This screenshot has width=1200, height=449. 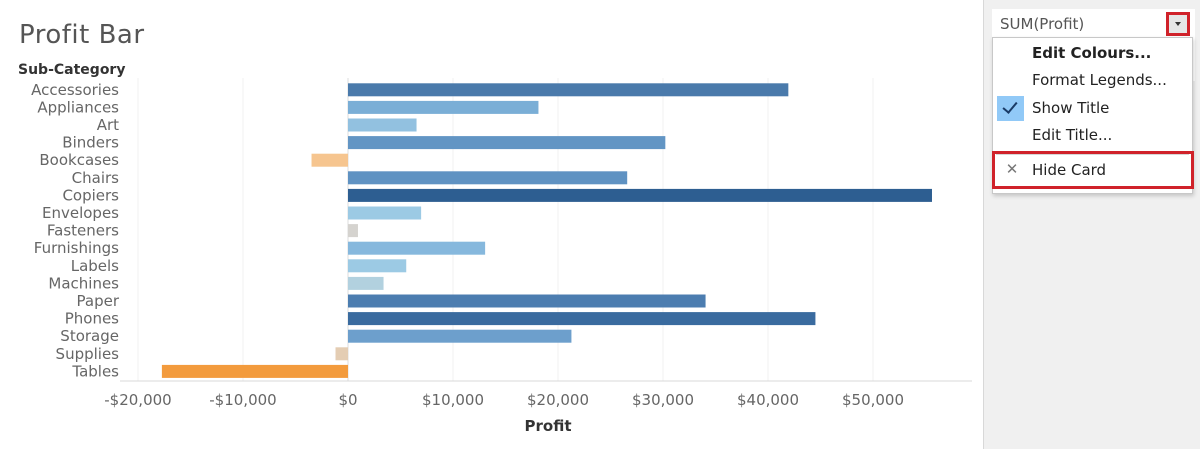 I want to click on sheet-title: Profit Bar, so click(x=82, y=35).